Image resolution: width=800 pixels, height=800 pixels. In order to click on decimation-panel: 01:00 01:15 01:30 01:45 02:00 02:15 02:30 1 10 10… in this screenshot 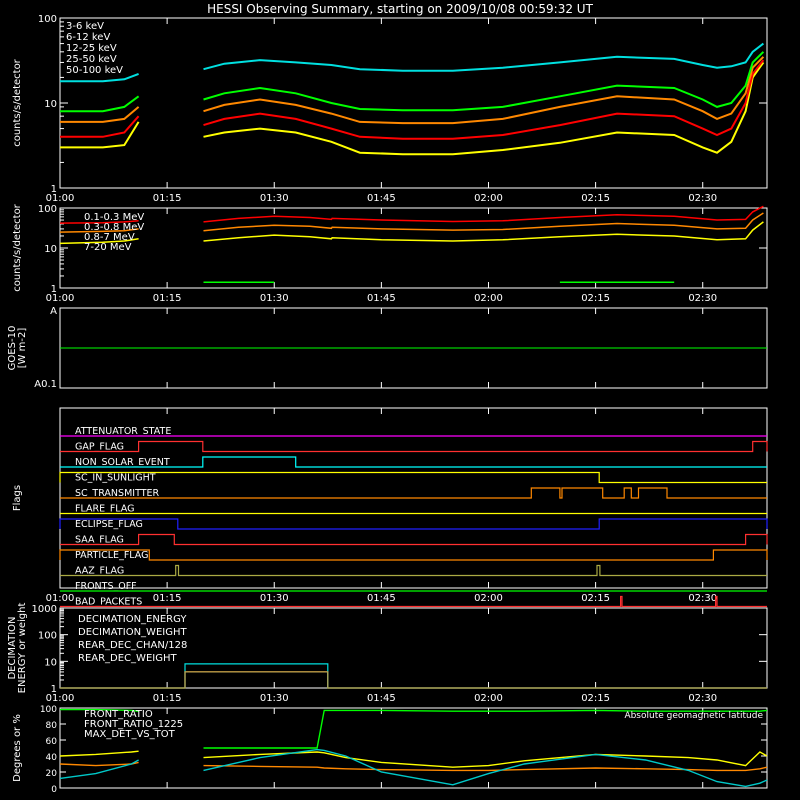, I will do `click(387, 653)`.